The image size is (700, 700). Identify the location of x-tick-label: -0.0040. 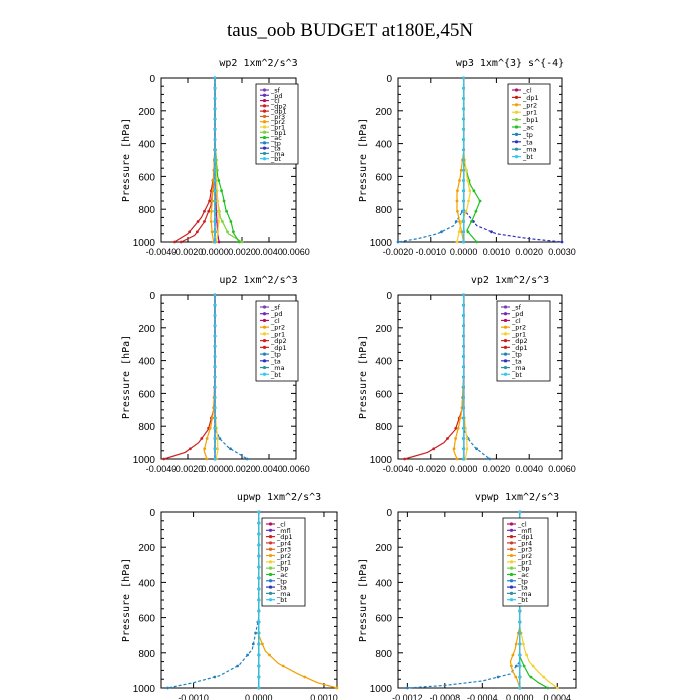
(398, 469).